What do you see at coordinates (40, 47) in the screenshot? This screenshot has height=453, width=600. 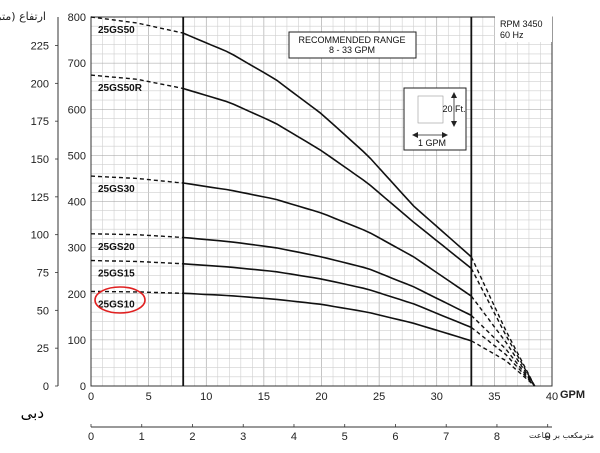 I see `y-tick-m: 225` at bounding box center [40, 47].